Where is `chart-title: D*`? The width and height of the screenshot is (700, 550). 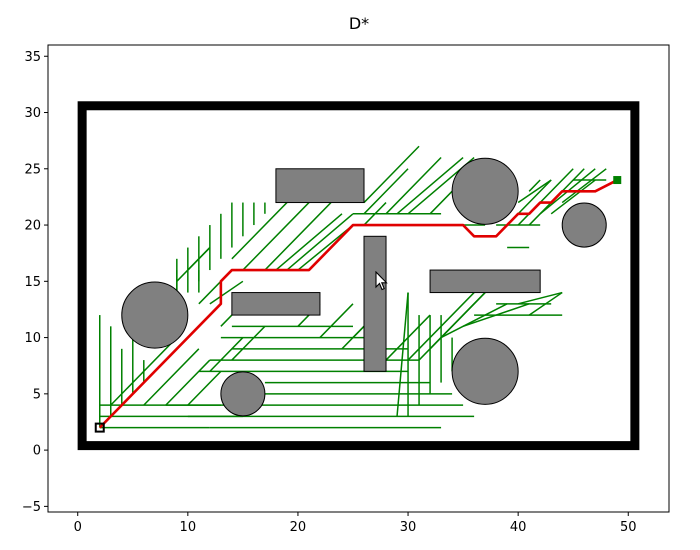 chart-title: D* is located at coordinates (359, 23).